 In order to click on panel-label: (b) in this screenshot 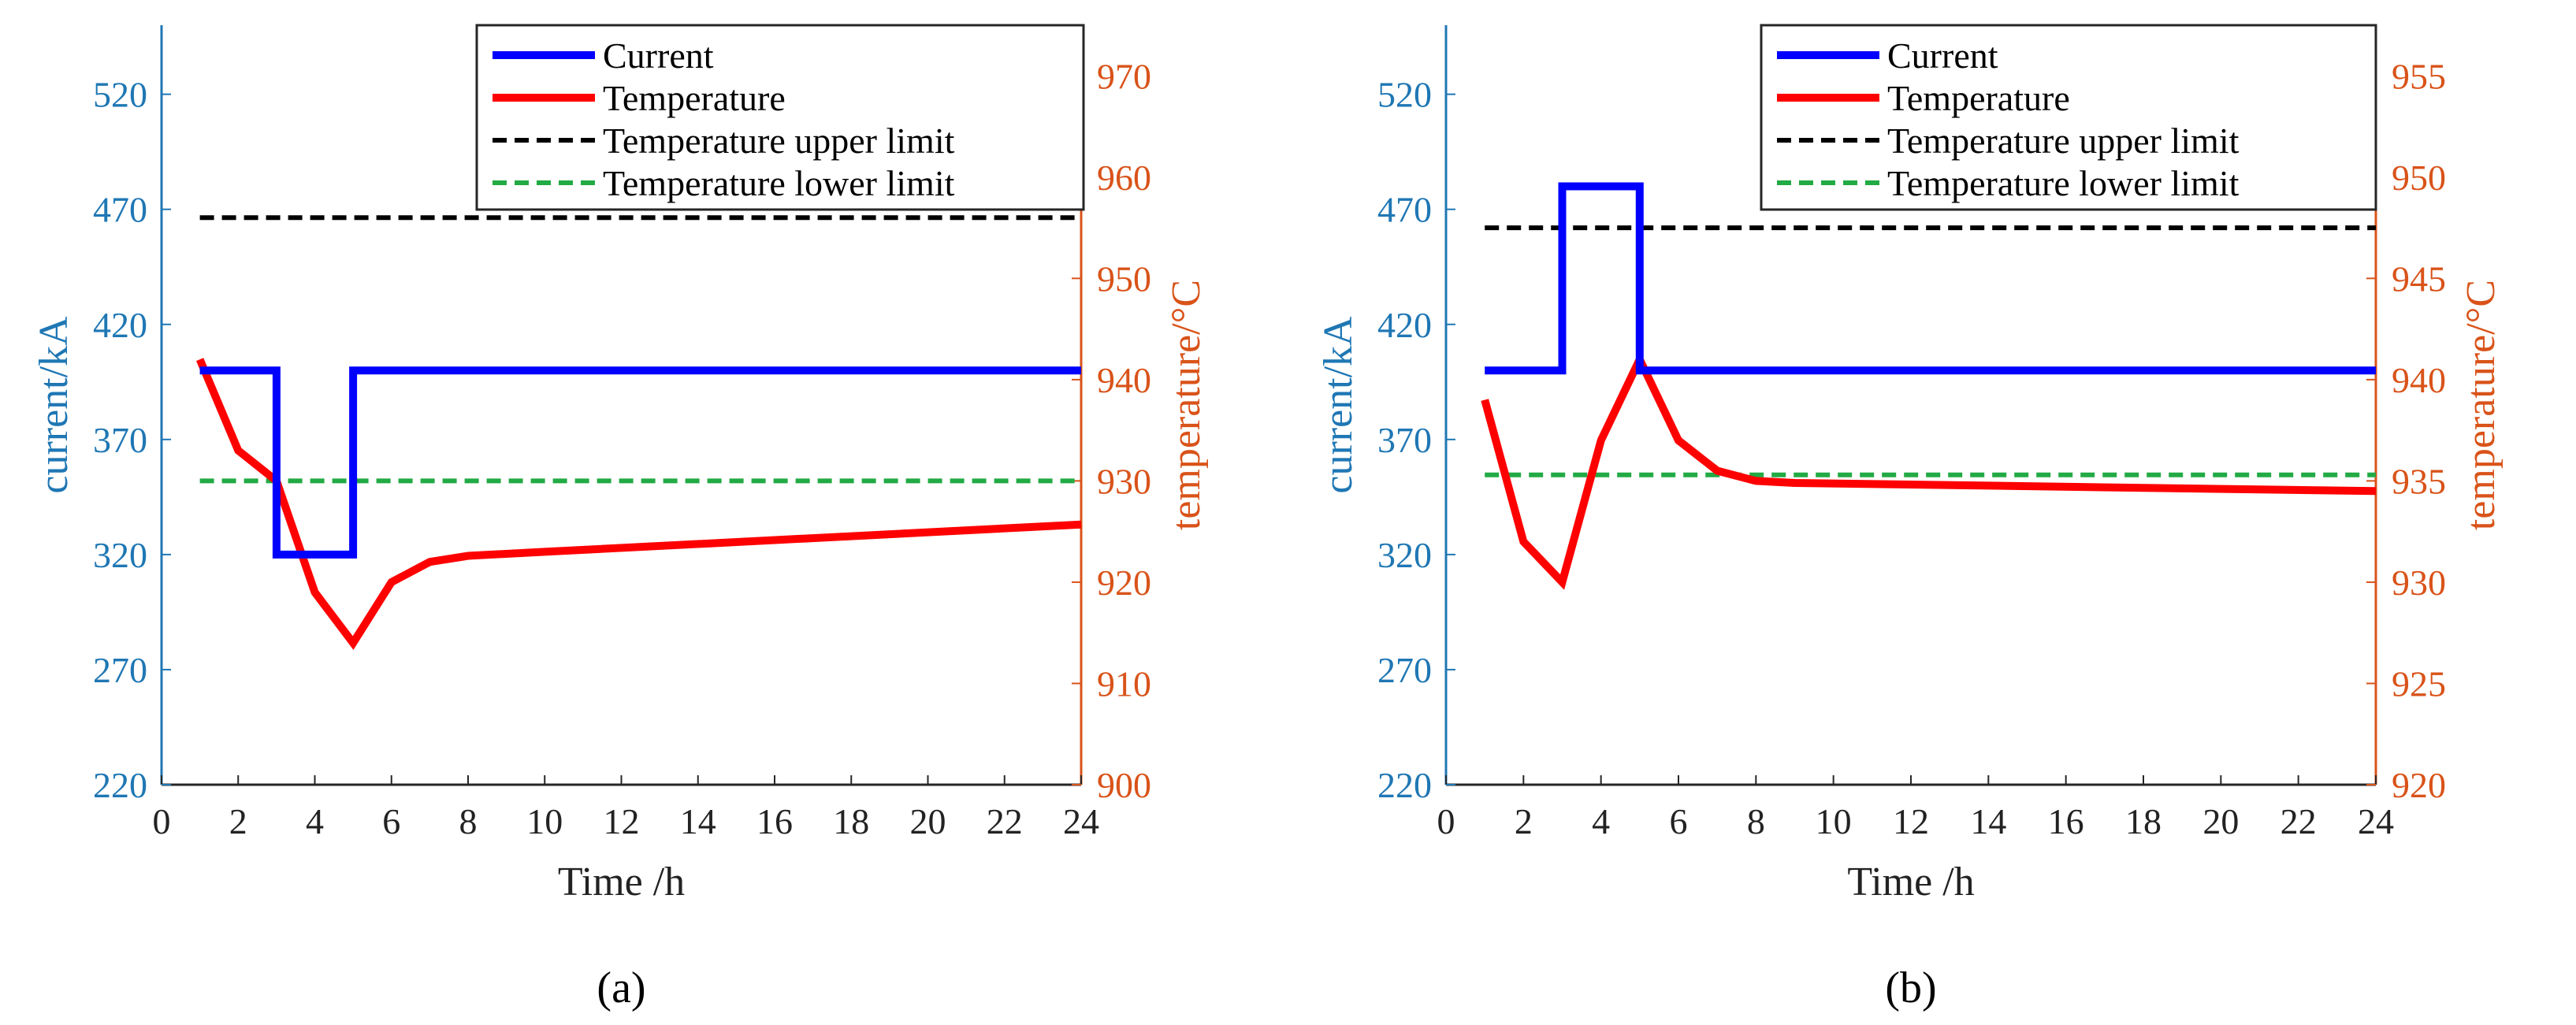, I will do `click(1910, 988)`.